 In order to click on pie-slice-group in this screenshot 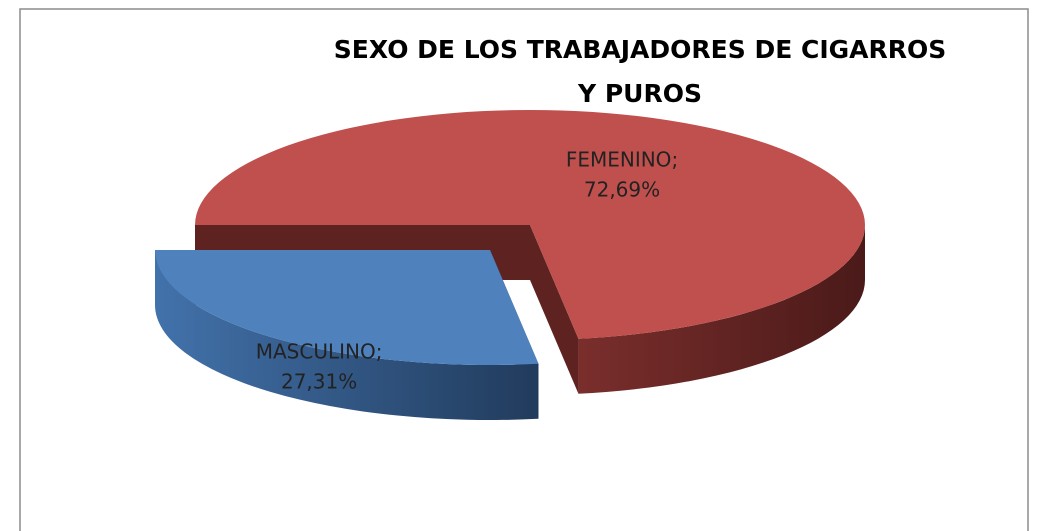, I will do `click(347, 335)`.